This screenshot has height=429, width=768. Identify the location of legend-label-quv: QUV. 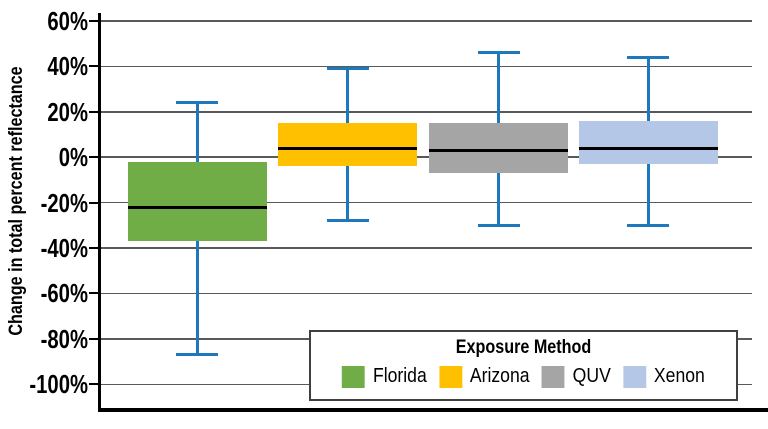
(591, 376).